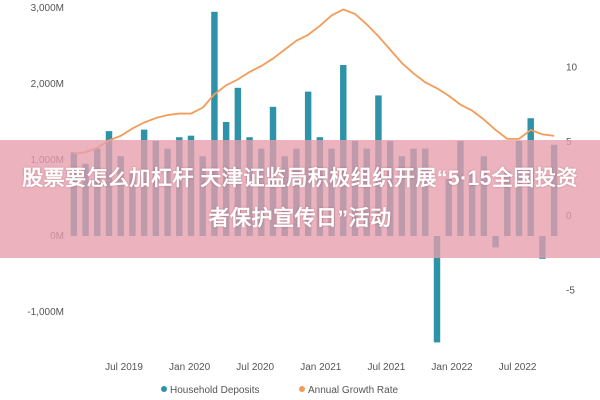 The height and width of the screenshot is (400, 600). What do you see at coordinates (386, 367) in the screenshot?
I see `x-tick-label: Jul 2021` at bounding box center [386, 367].